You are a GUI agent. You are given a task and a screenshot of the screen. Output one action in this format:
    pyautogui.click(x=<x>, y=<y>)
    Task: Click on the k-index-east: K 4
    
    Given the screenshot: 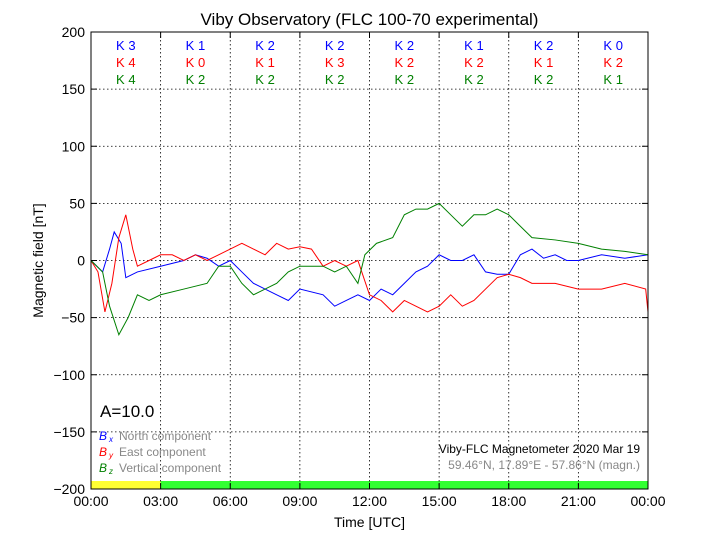 What is the action you would take?
    pyautogui.click(x=126, y=62)
    